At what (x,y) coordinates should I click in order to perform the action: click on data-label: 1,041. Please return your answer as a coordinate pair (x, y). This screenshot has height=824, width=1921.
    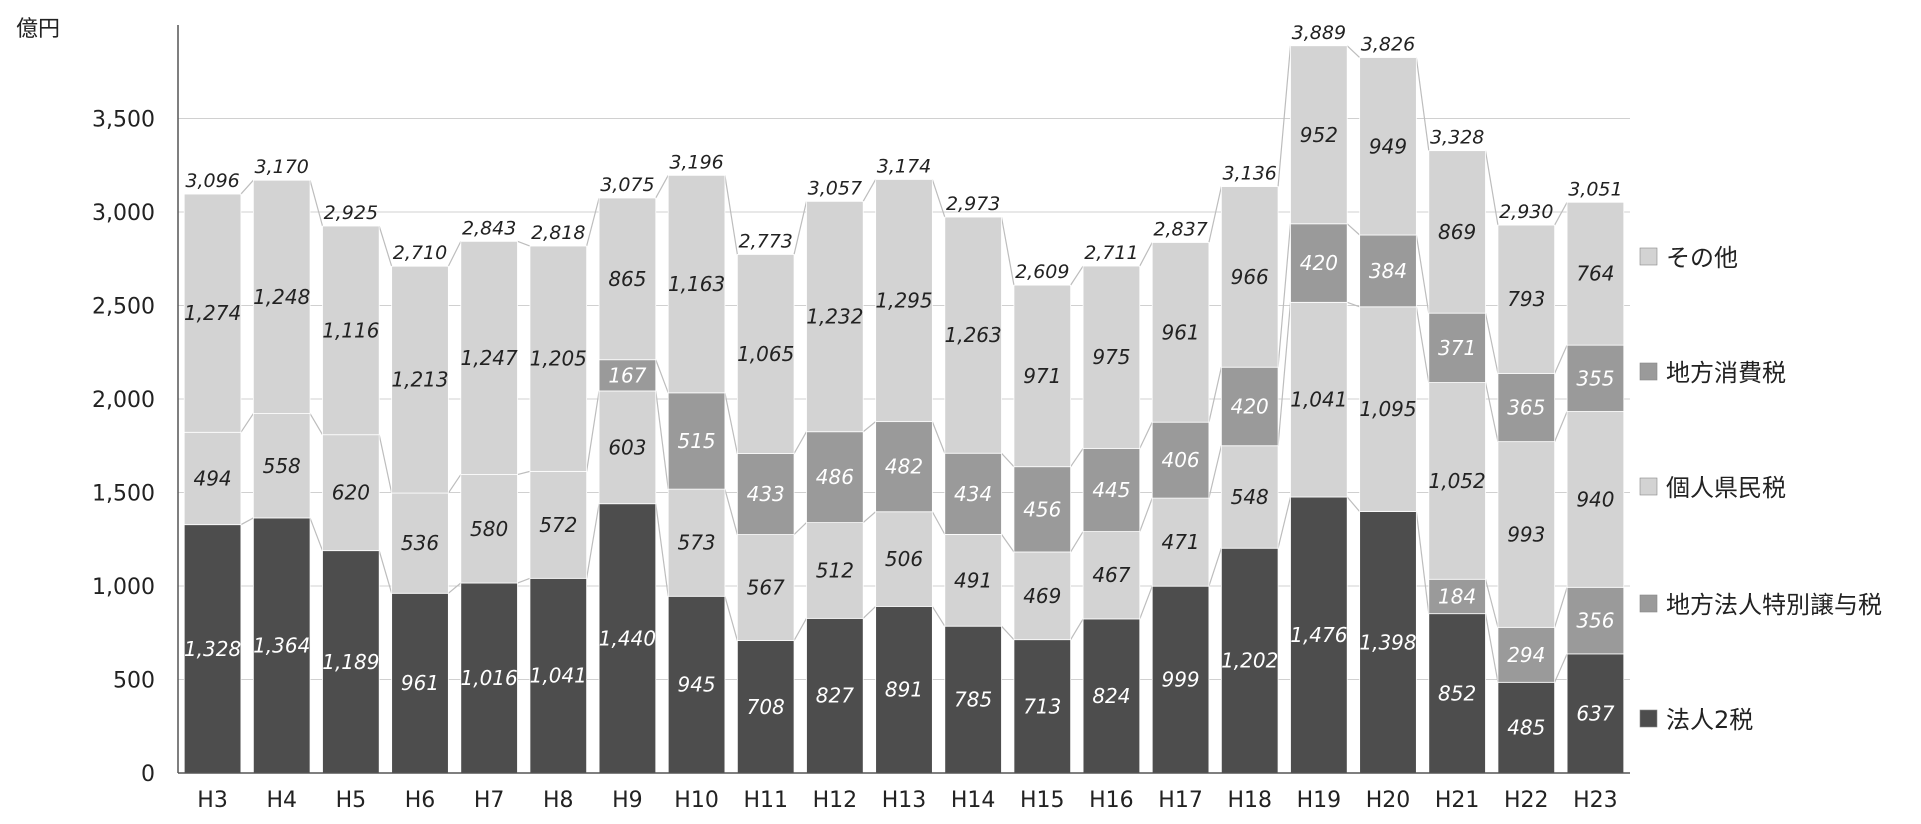
    Looking at the image, I should click on (558, 676).